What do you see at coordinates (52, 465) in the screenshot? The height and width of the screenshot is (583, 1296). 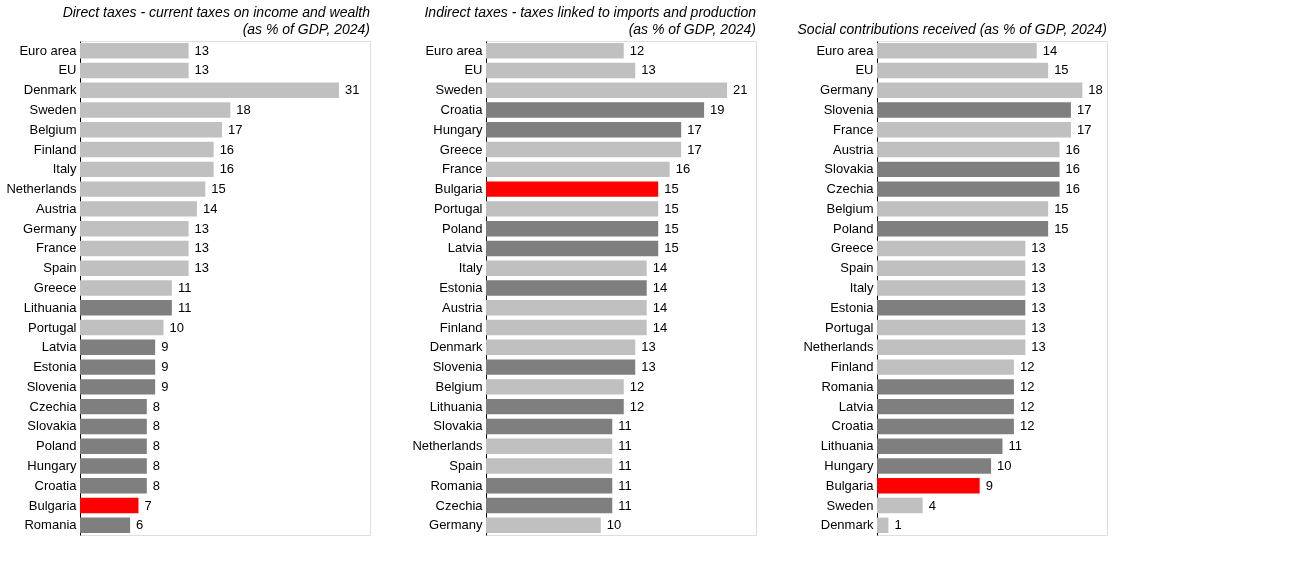 I see `y-tick-label: Hungary` at bounding box center [52, 465].